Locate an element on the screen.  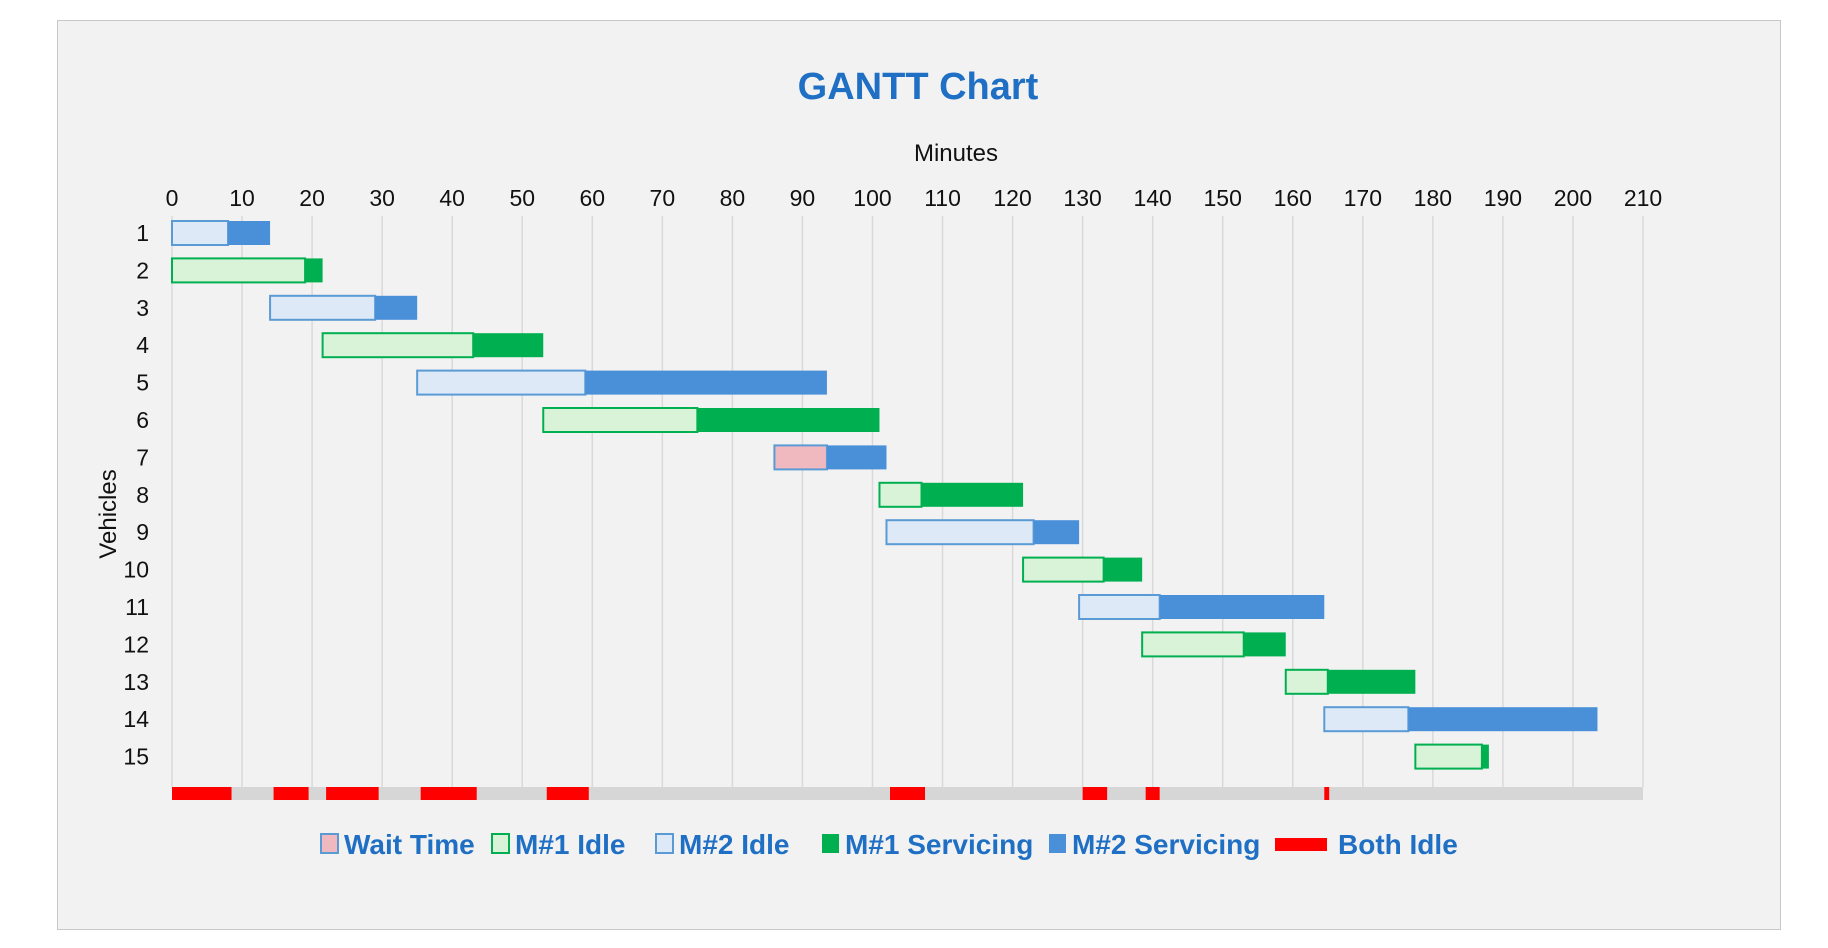
legend-swatch-m2-serv is located at coordinates (1057, 843).